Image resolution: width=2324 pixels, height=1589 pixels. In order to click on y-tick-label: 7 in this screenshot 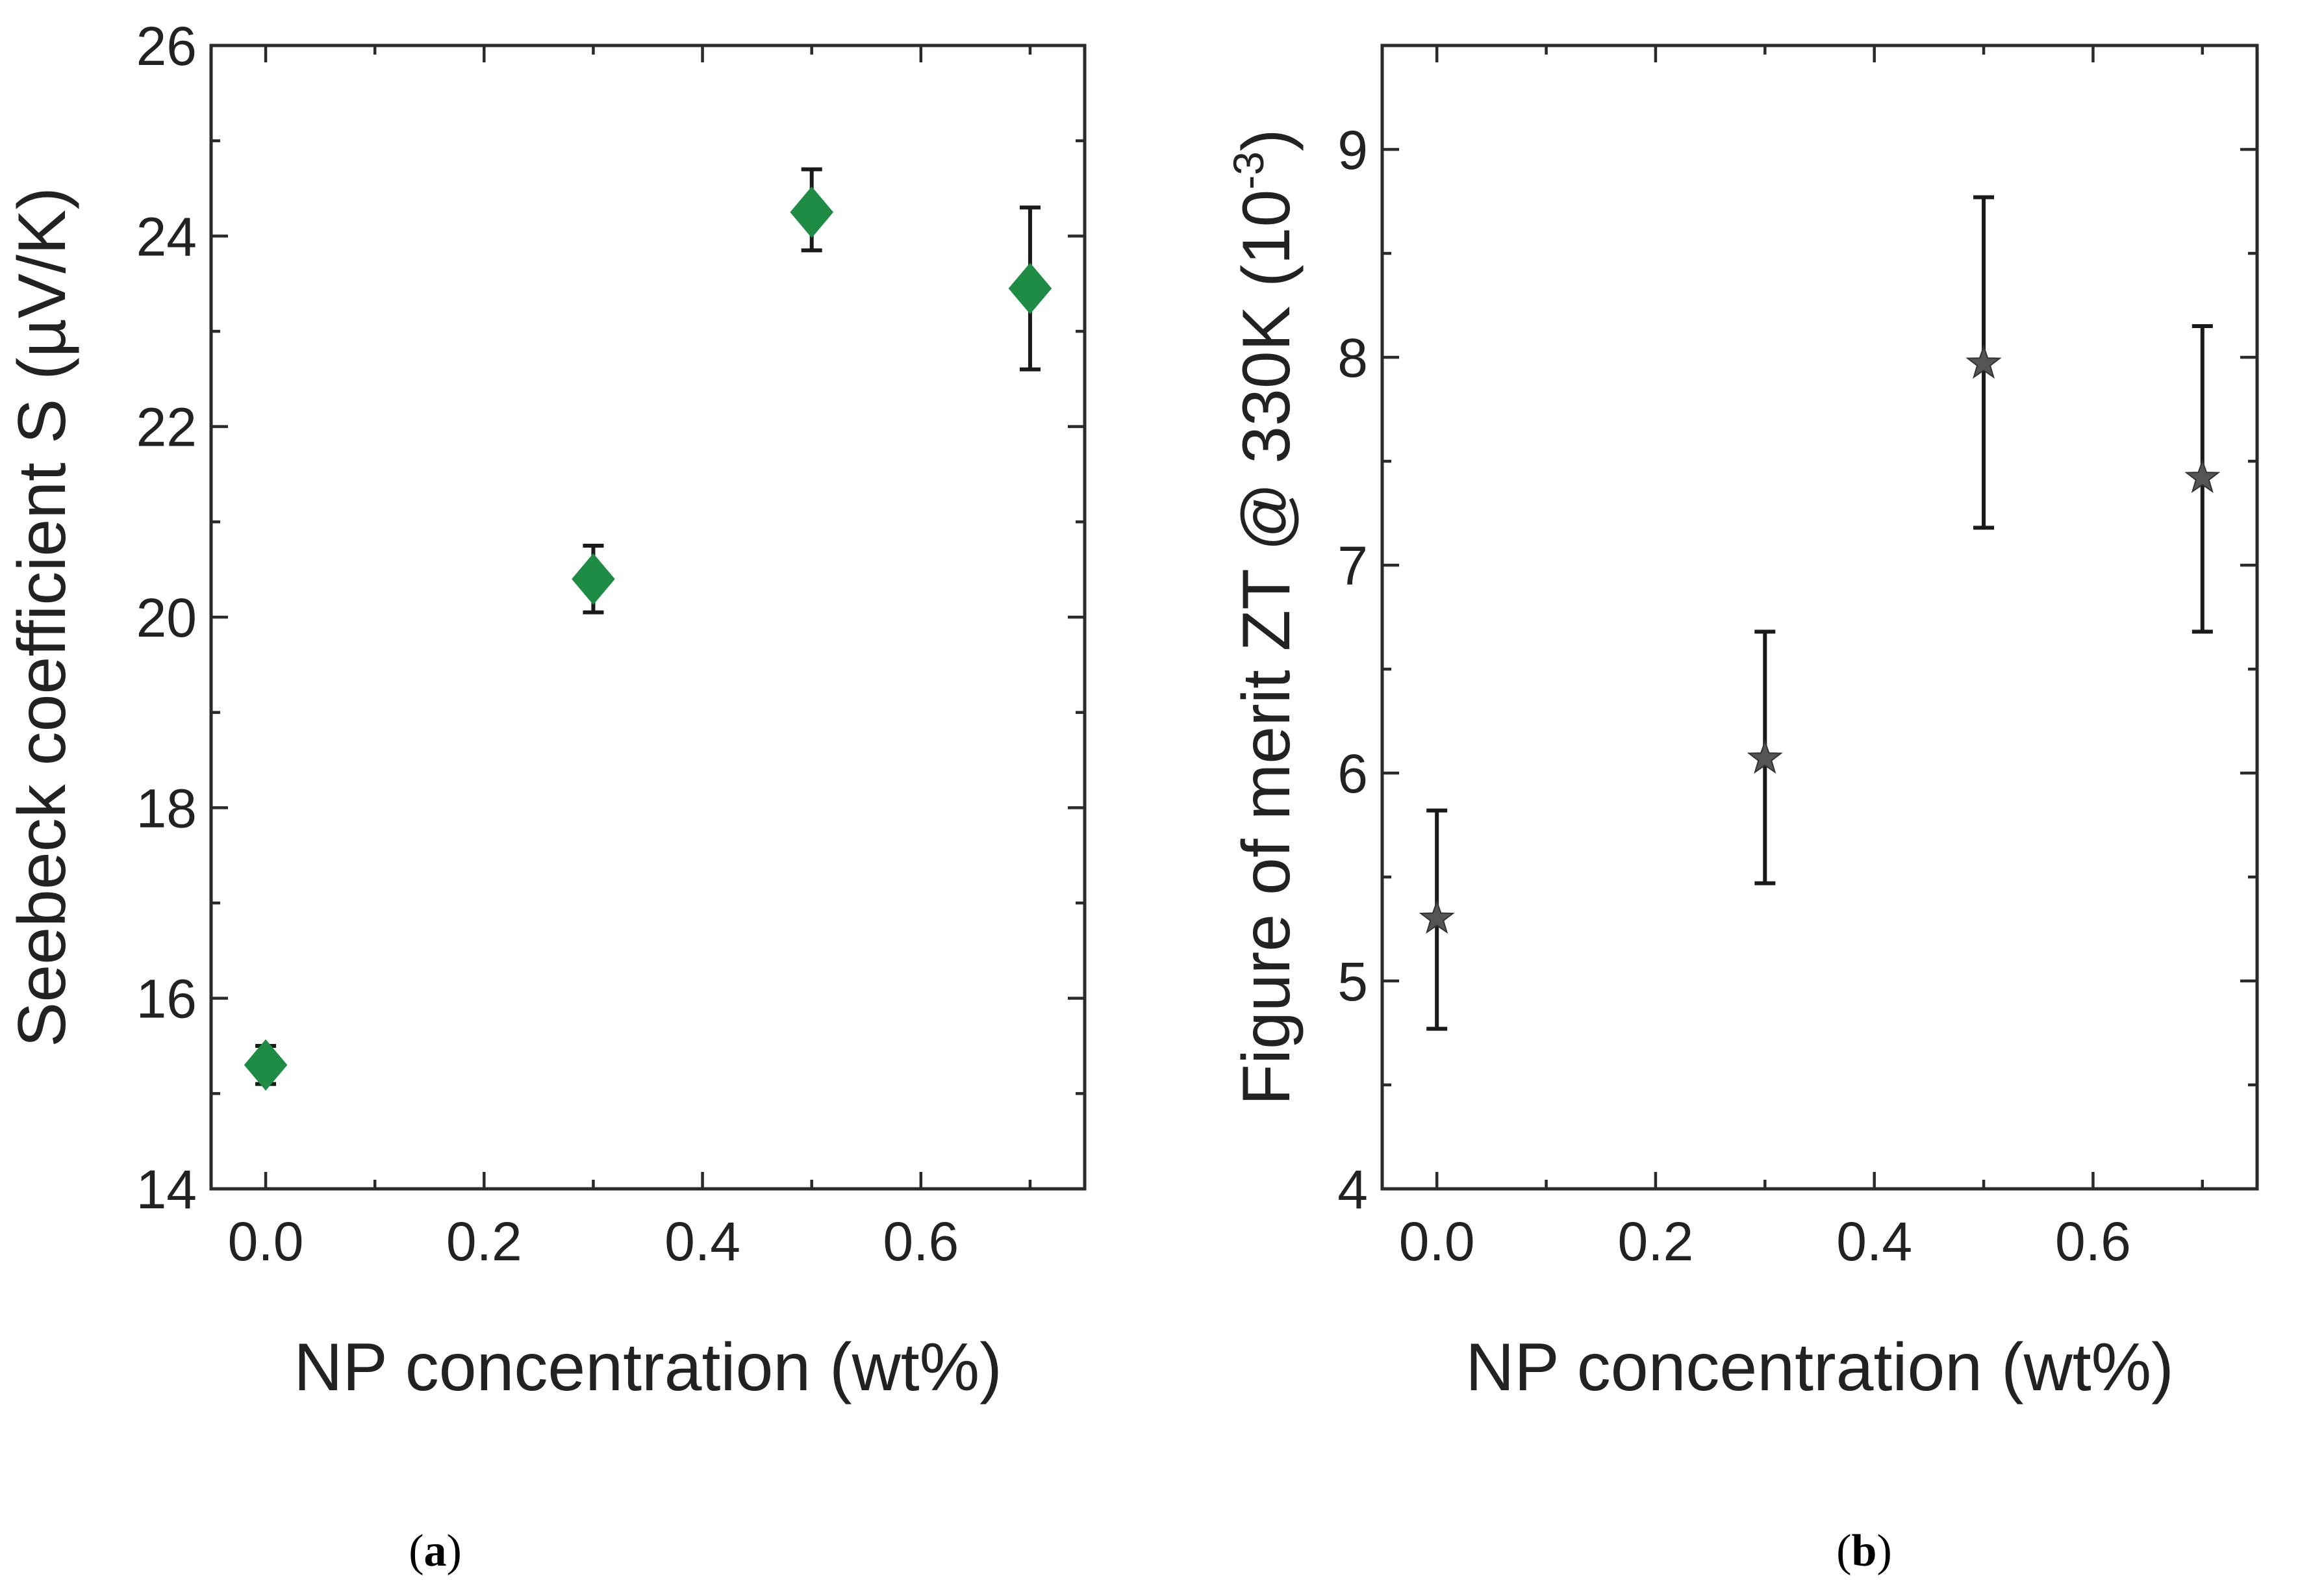, I will do `click(1353, 565)`.